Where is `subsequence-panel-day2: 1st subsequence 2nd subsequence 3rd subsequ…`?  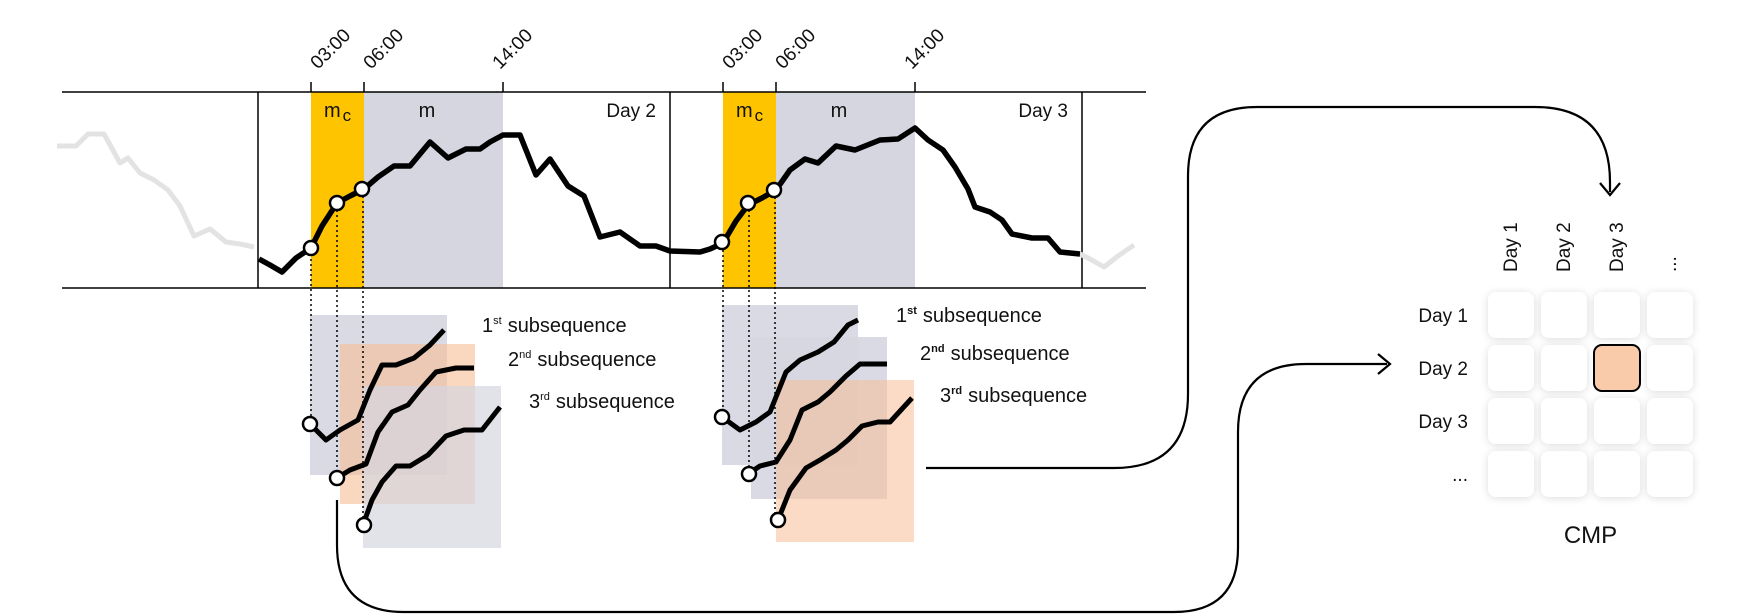 subsequence-panel-day2: 1st subsequence 2nd subsequence 3rd subsequ… is located at coordinates (488, 372).